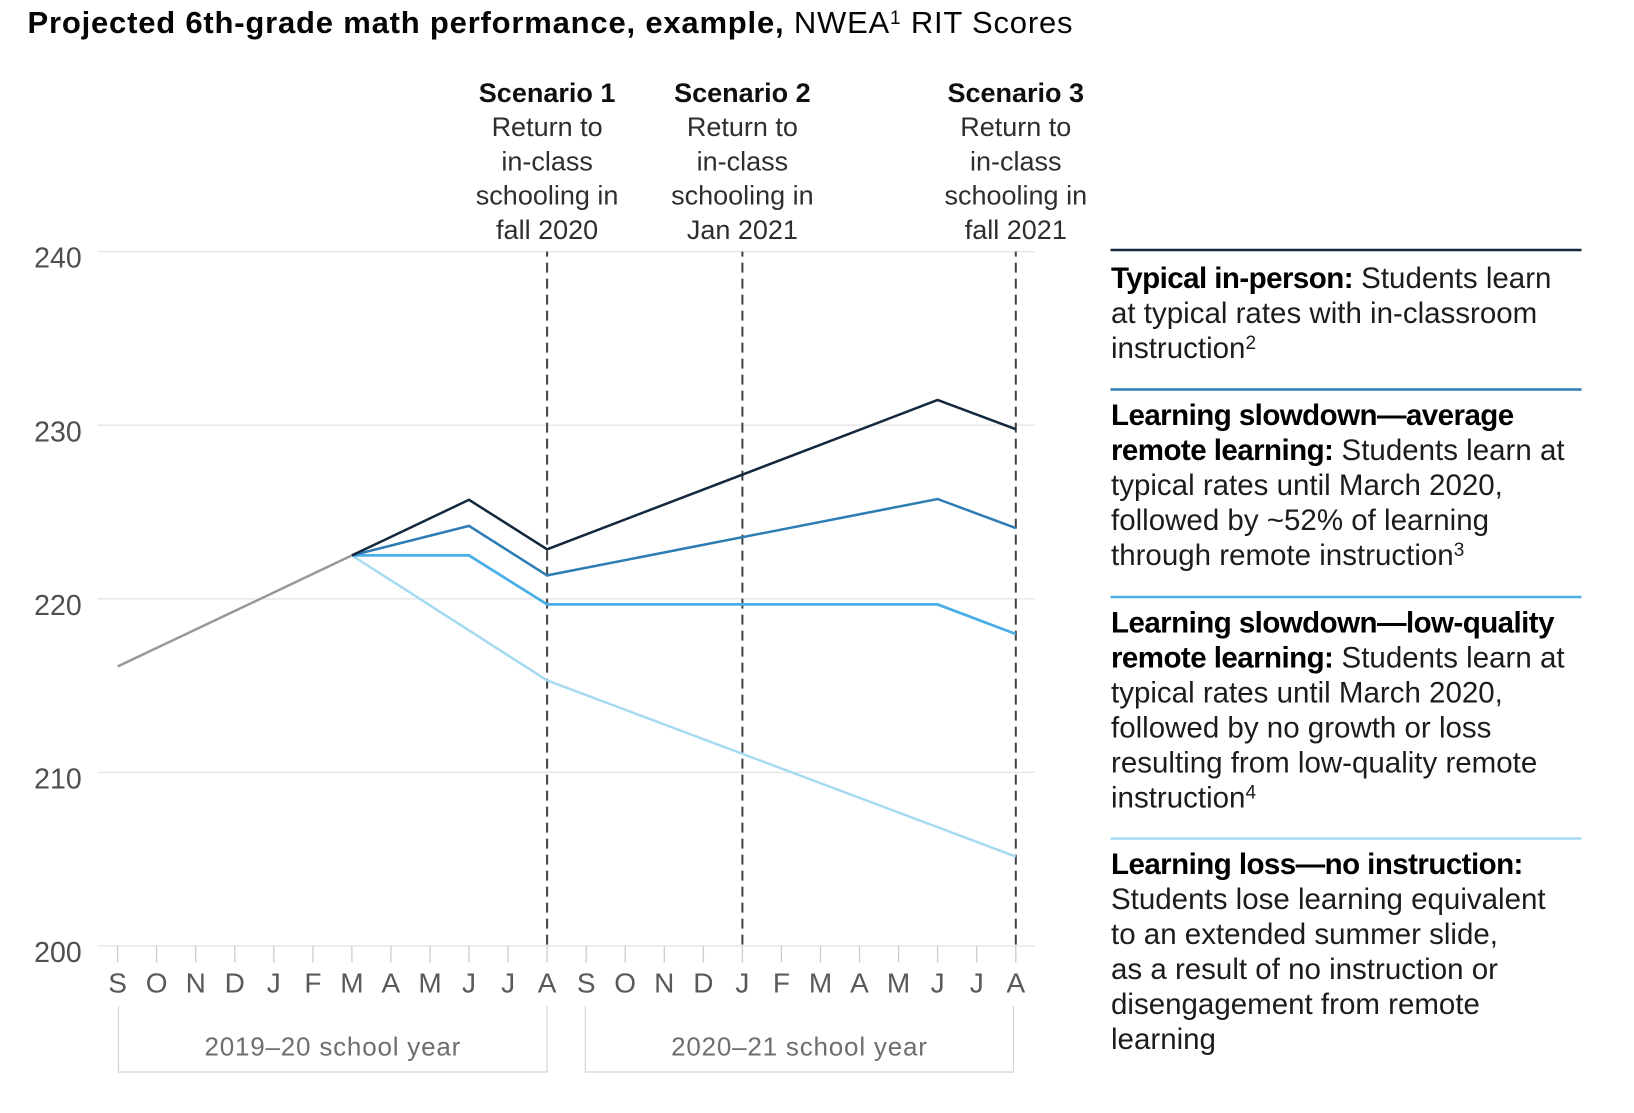 This screenshot has width=1634, height=1113. What do you see at coordinates (1324, 313) in the screenshot?
I see `svg-text:at typical rates with in-class: at typical rates with in-classroom` at bounding box center [1324, 313].